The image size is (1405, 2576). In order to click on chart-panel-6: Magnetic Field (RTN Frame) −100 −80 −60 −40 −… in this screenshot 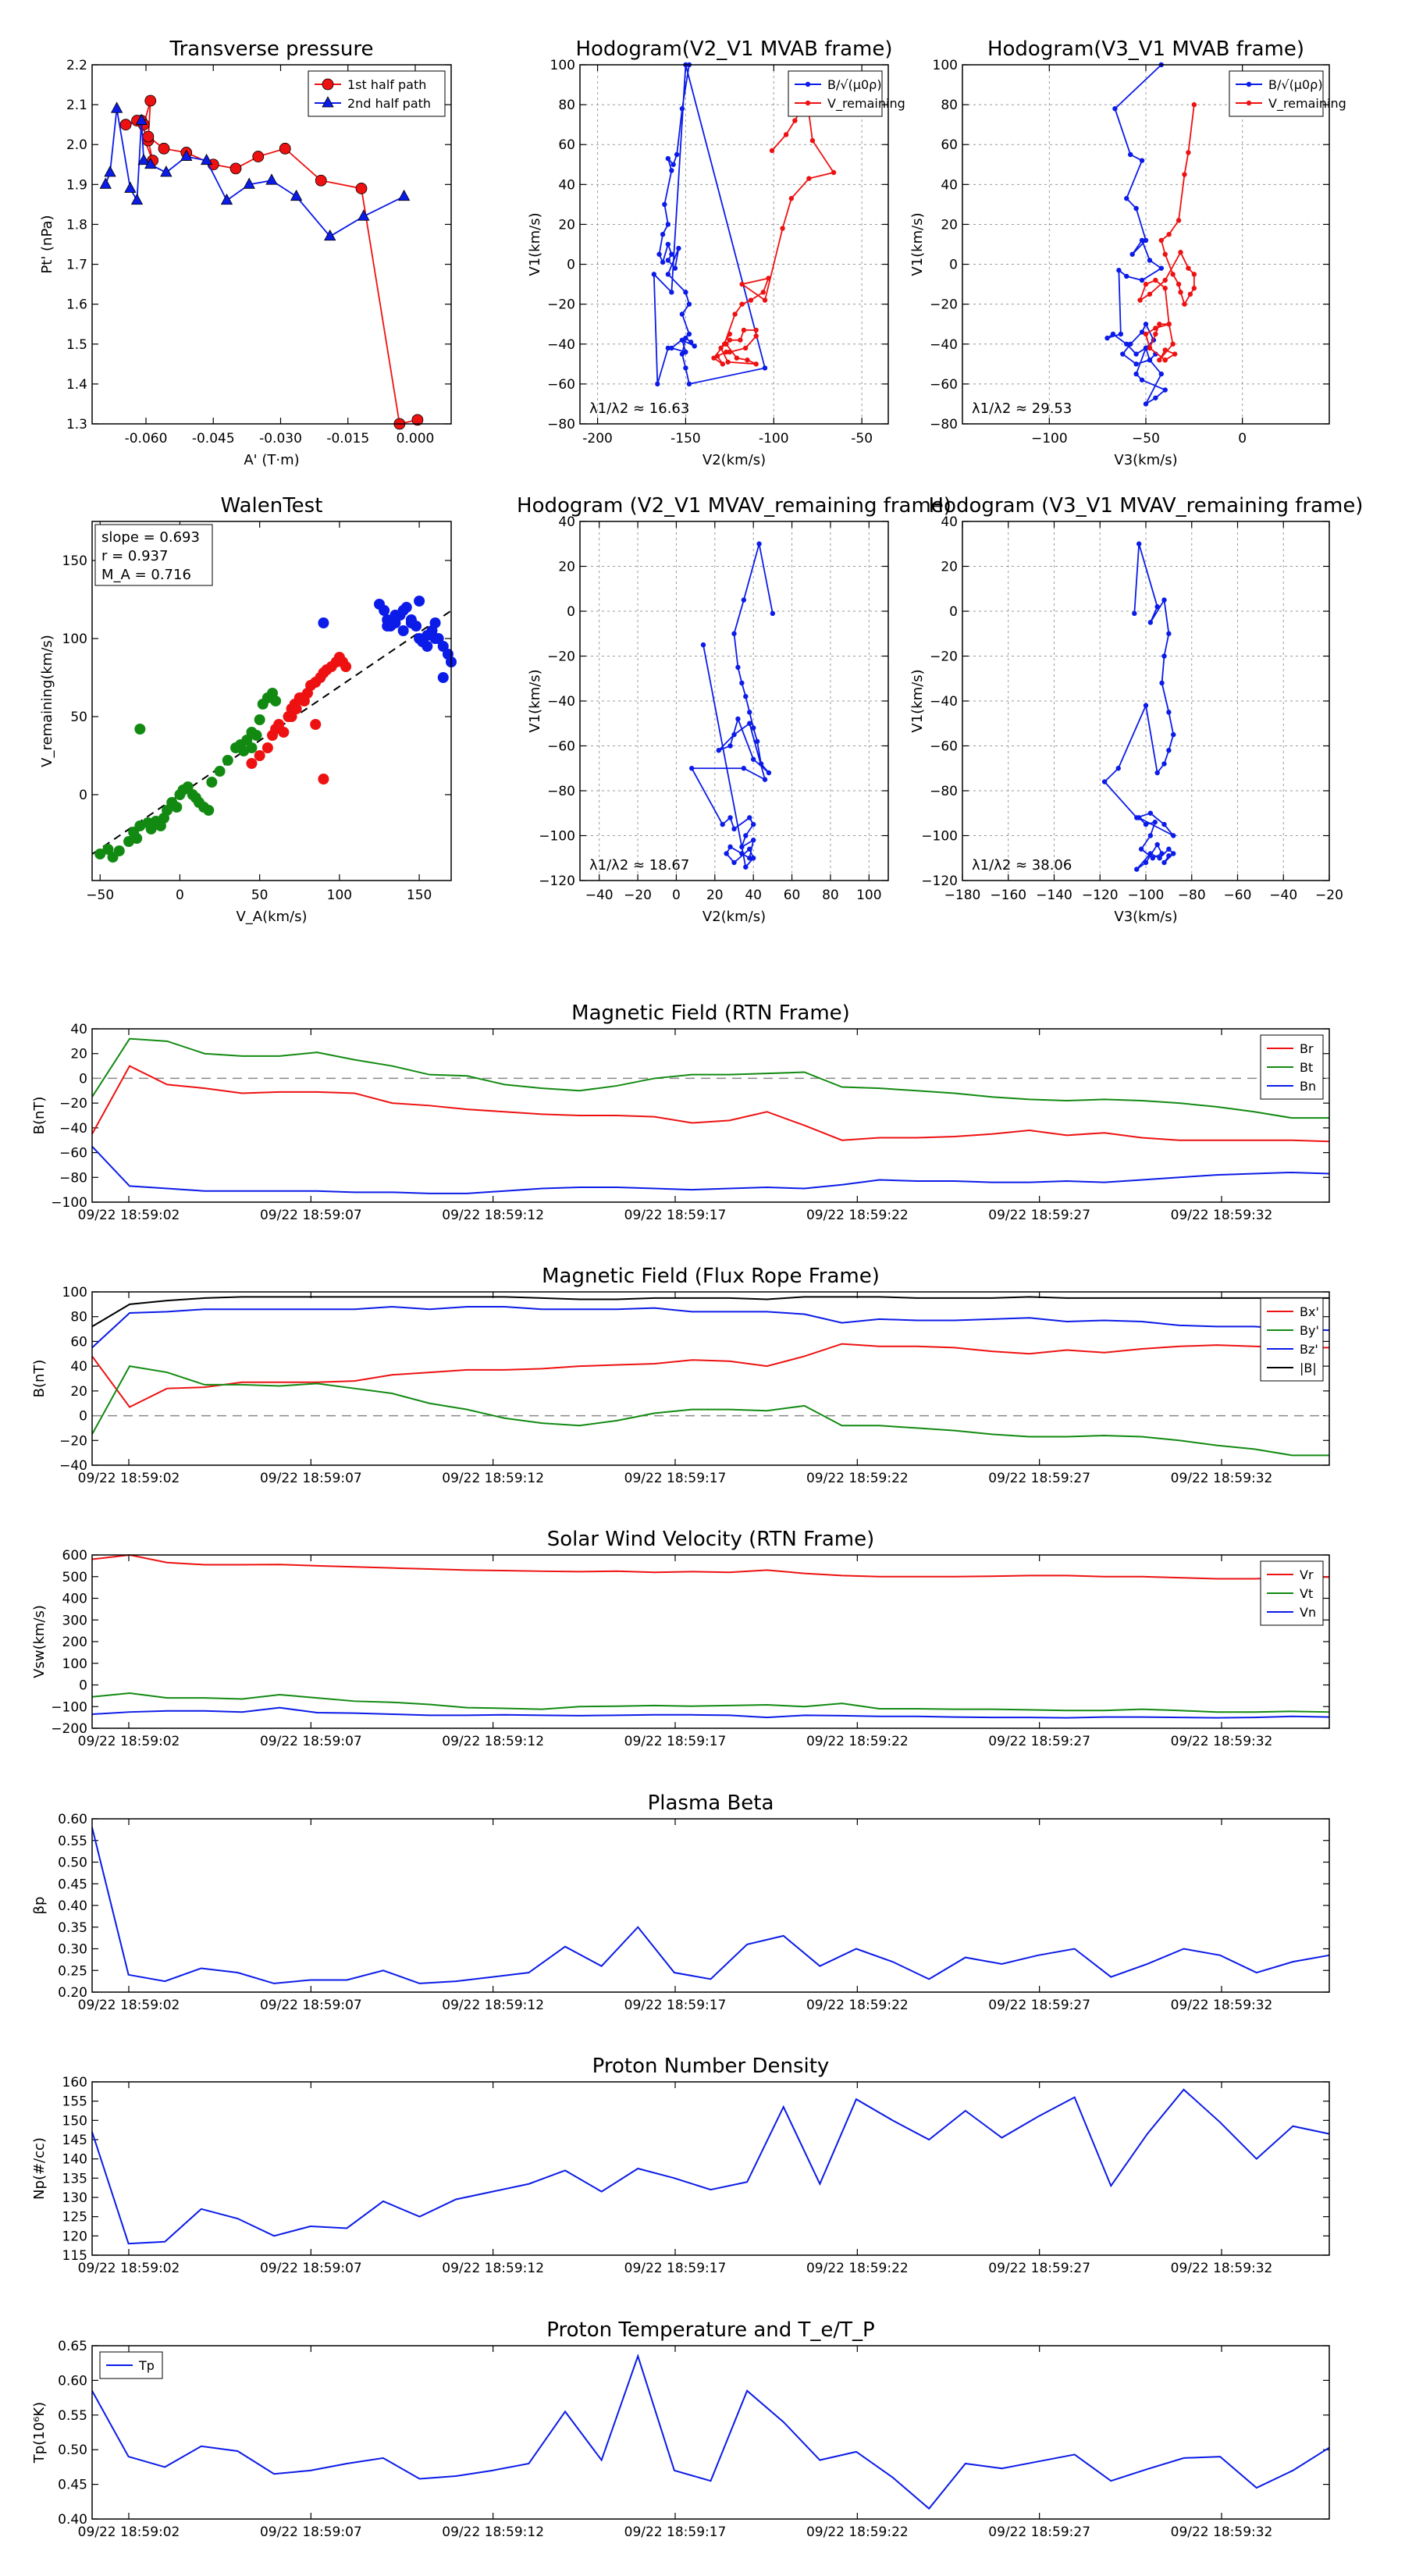, I will do `click(681, 1112)`.